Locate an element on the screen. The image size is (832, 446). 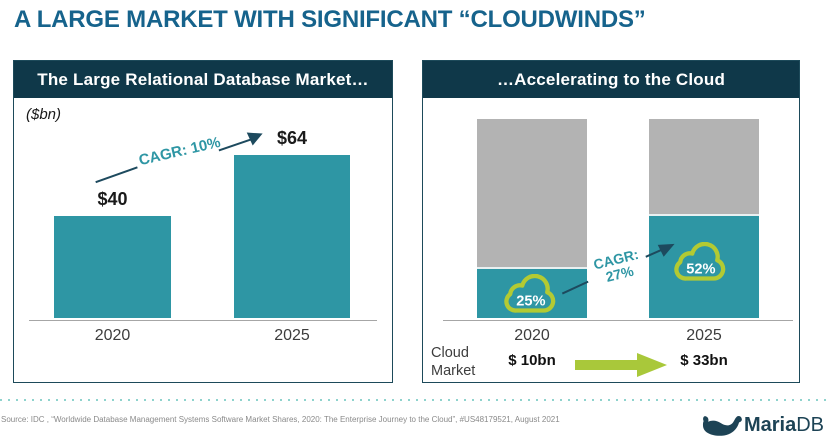
cloud-icon-2020: 25% is located at coordinates (530, 293).